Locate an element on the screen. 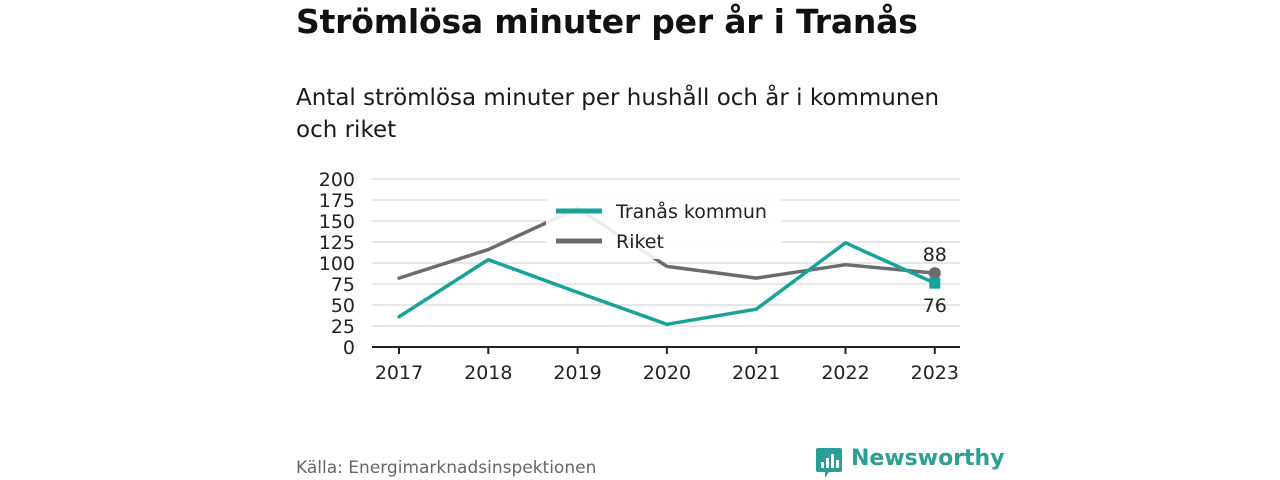 The height and width of the screenshot is (480, 1280). end-labels: 88 76 is located at coordinates (935, 280).